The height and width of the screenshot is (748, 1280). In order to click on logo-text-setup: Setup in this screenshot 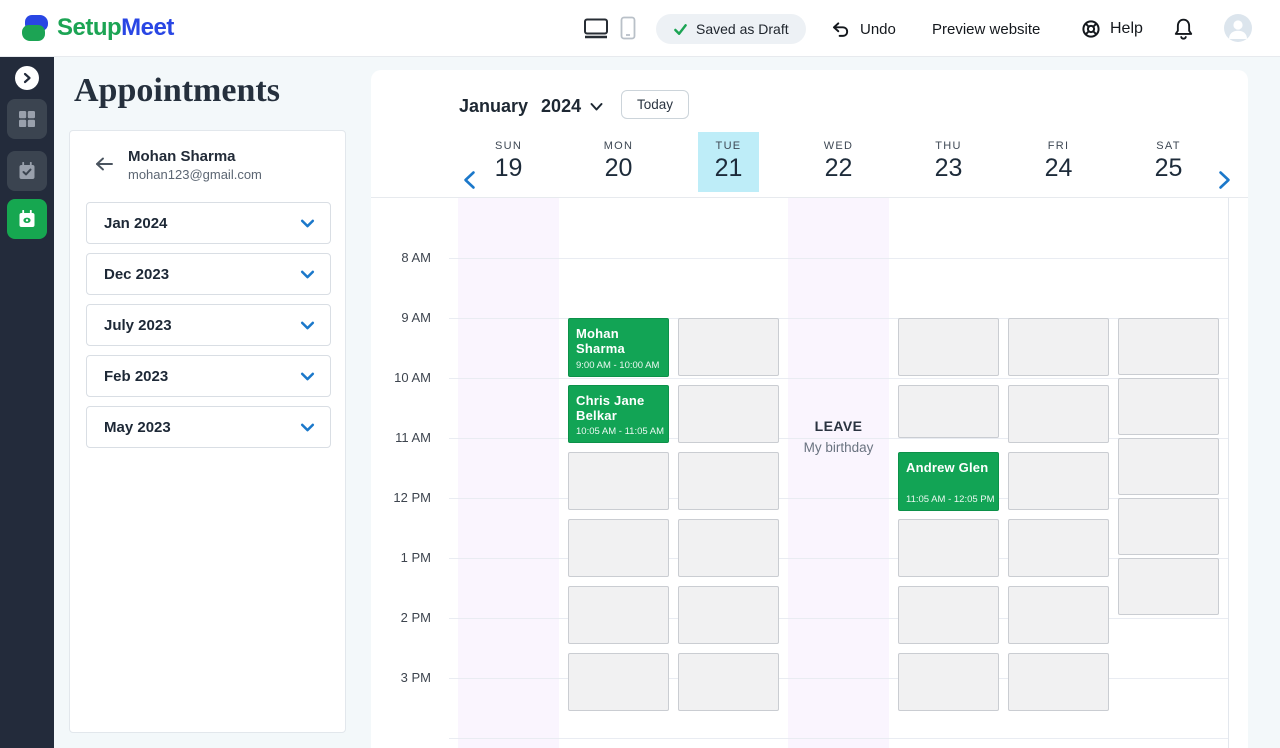, I will do `click(89, 27)`.